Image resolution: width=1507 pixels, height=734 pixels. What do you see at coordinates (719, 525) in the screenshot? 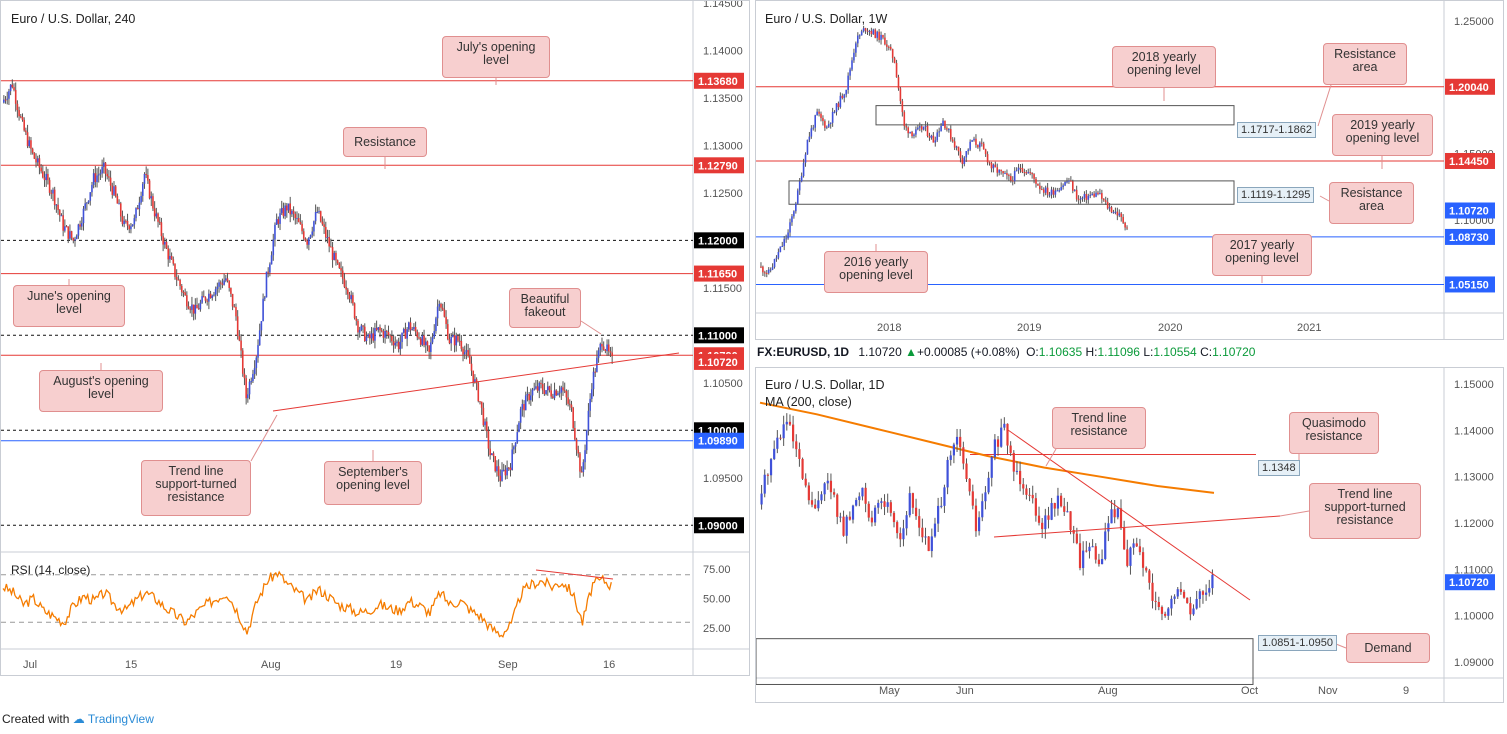
I see `h4-price-badge-bg` at bounding box center [719, 525].